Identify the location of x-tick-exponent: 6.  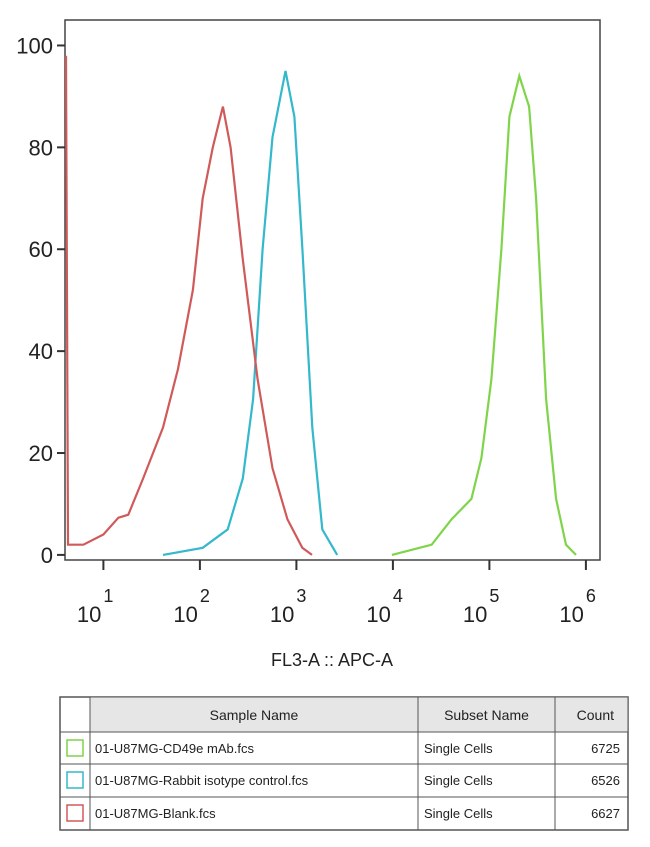
(591, 596).